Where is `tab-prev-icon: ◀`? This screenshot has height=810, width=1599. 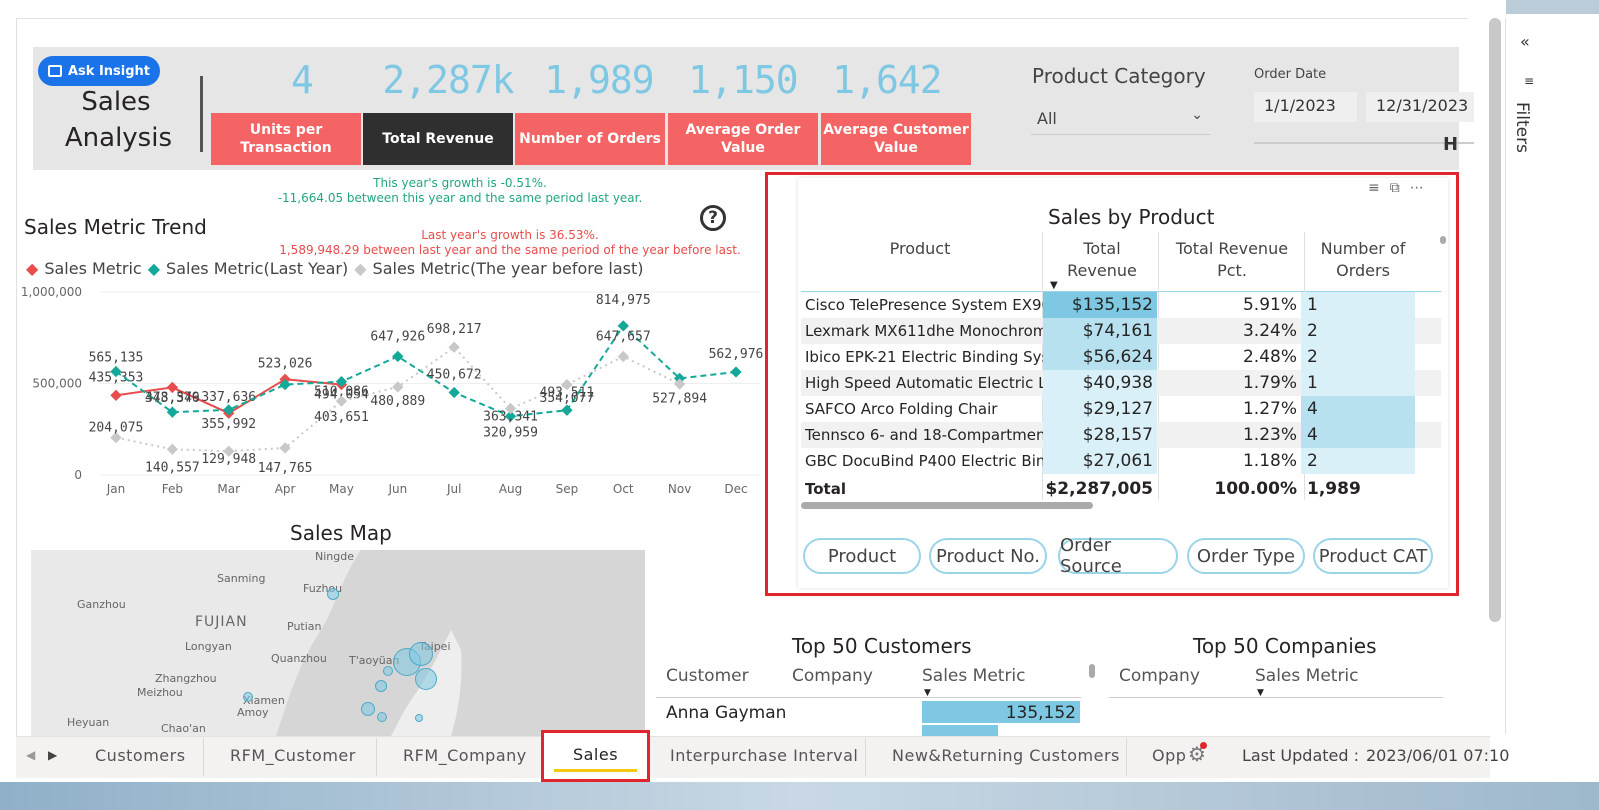 tab-prev-icon: ◀ is located at coordinates (31, 755).